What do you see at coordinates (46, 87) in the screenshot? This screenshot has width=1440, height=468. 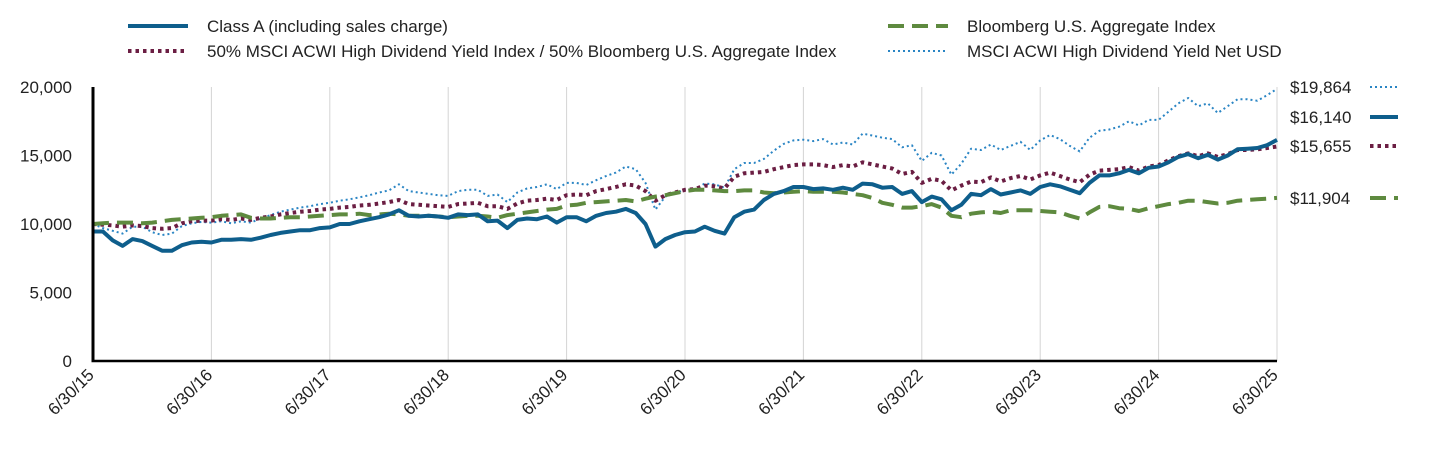 I see `y-tick-label-20000: 20,000` at bounding box center [46, 87].